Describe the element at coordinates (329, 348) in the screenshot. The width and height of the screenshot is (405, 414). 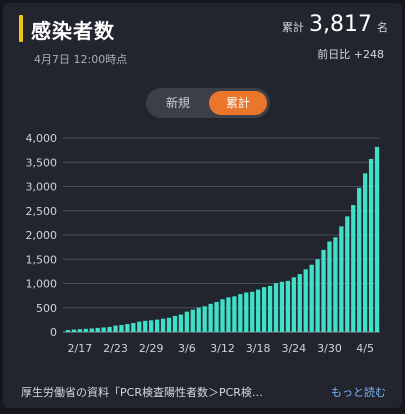
I see `x-tick-label: 3/30` at that location.